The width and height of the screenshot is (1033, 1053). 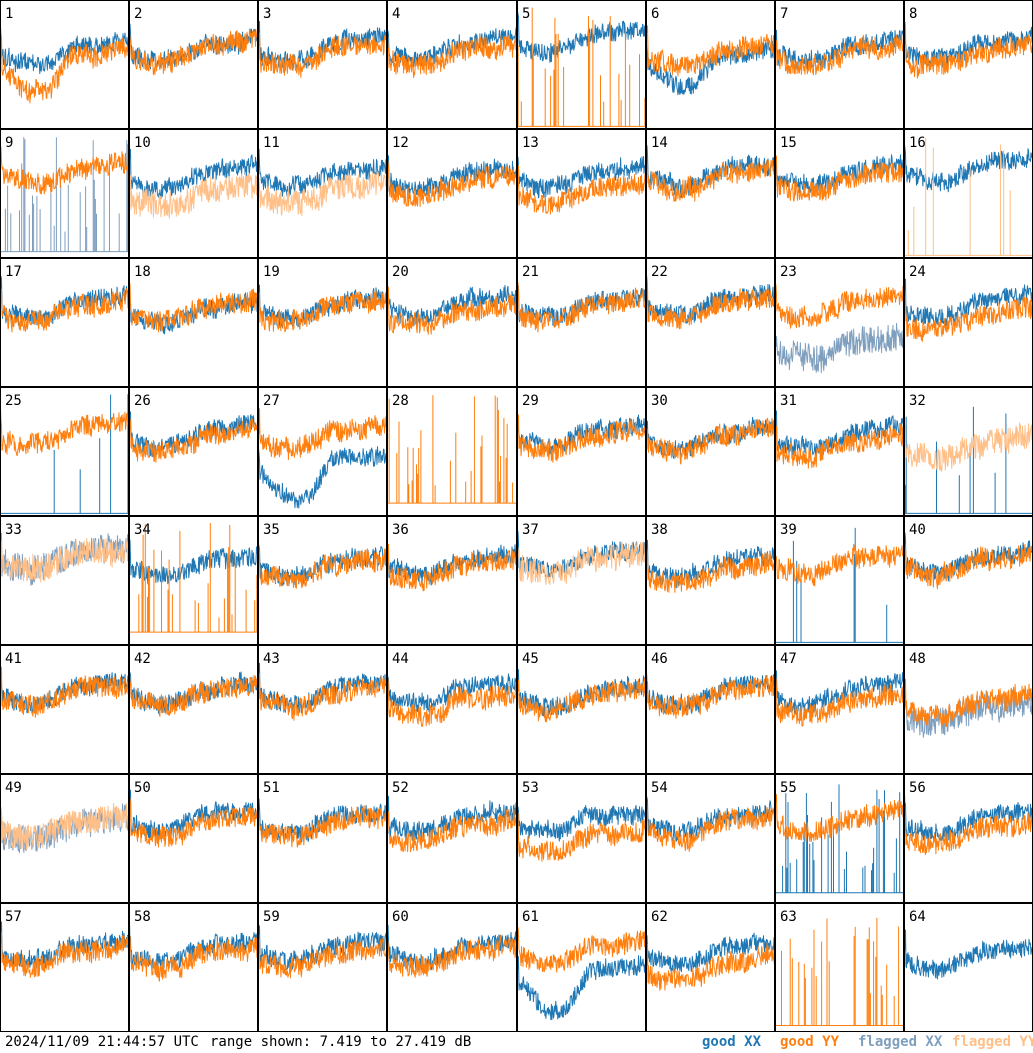 I want to click on panel-11: 11, so click(x=322, y=193).